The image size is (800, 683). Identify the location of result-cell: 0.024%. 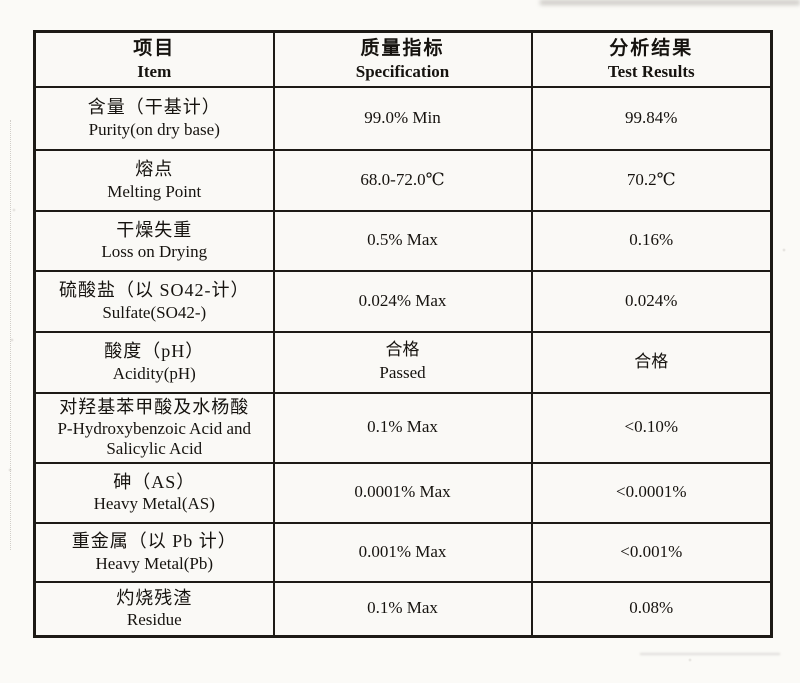
(651, 301).